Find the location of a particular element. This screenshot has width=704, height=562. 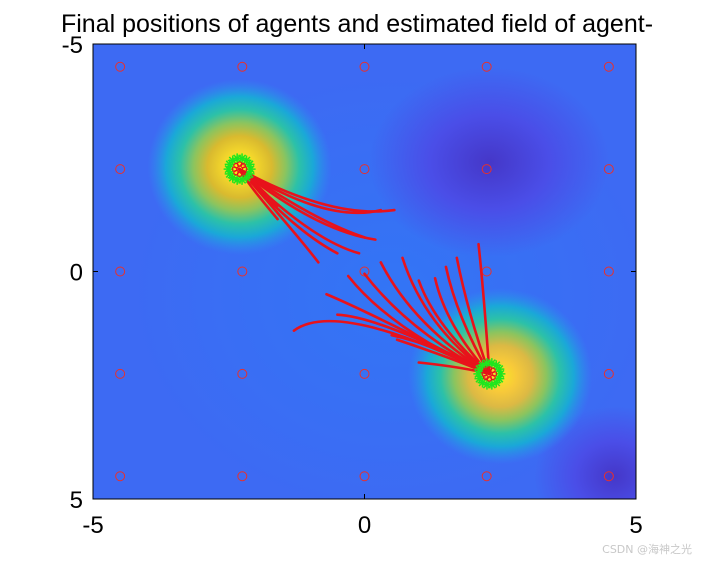

watermark: CSDN @海神之光 is located at coordinates (647, 549).